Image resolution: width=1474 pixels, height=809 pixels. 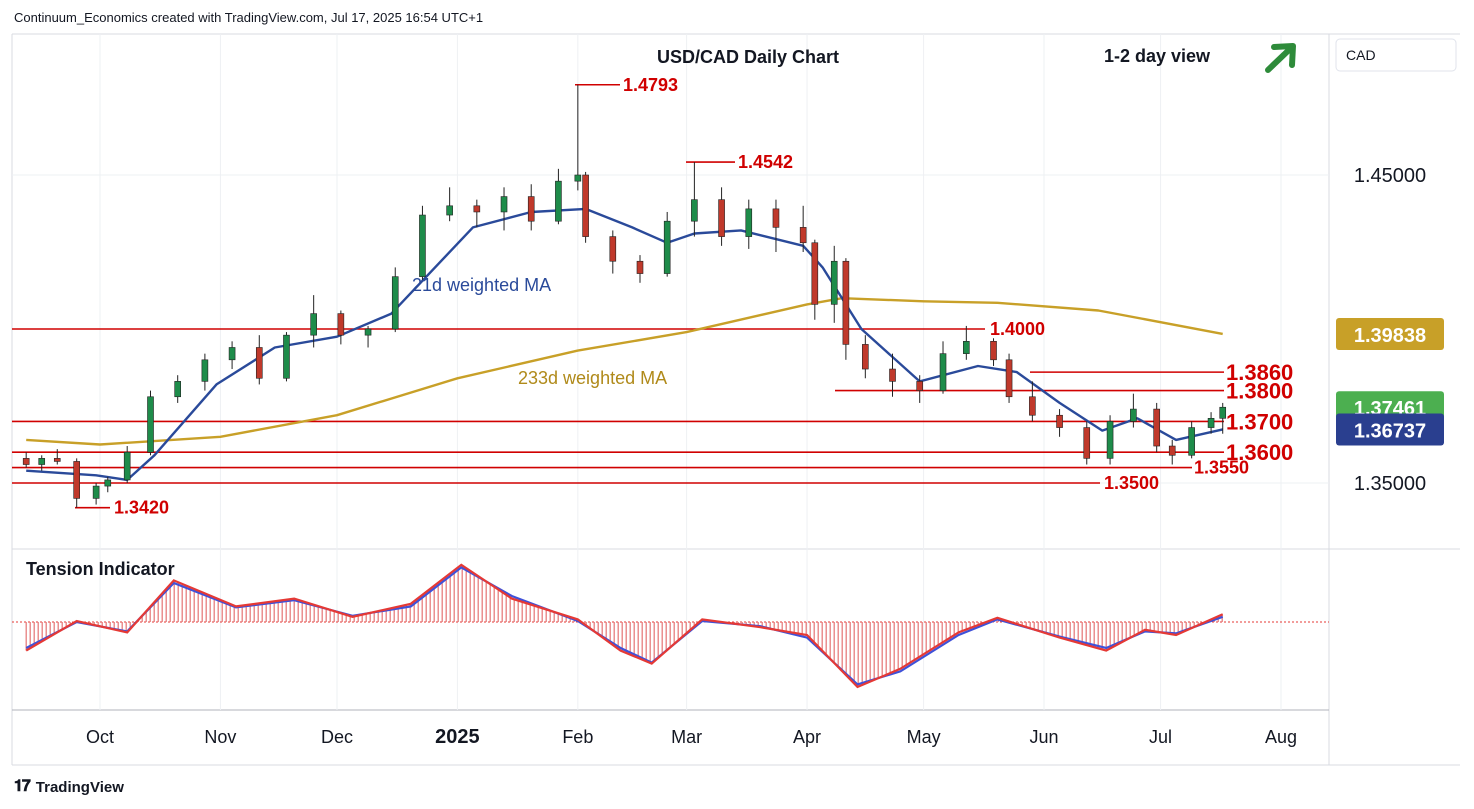 I want to click on x-tick-label: Nov, so click(x=220, y=737).